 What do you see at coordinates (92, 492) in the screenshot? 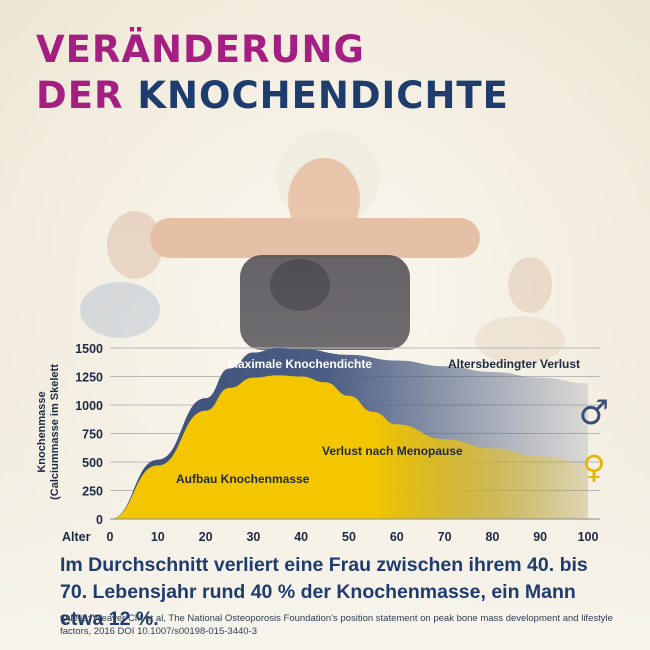
I see `y-tick-label: 250` at bounding box center [92, 492].